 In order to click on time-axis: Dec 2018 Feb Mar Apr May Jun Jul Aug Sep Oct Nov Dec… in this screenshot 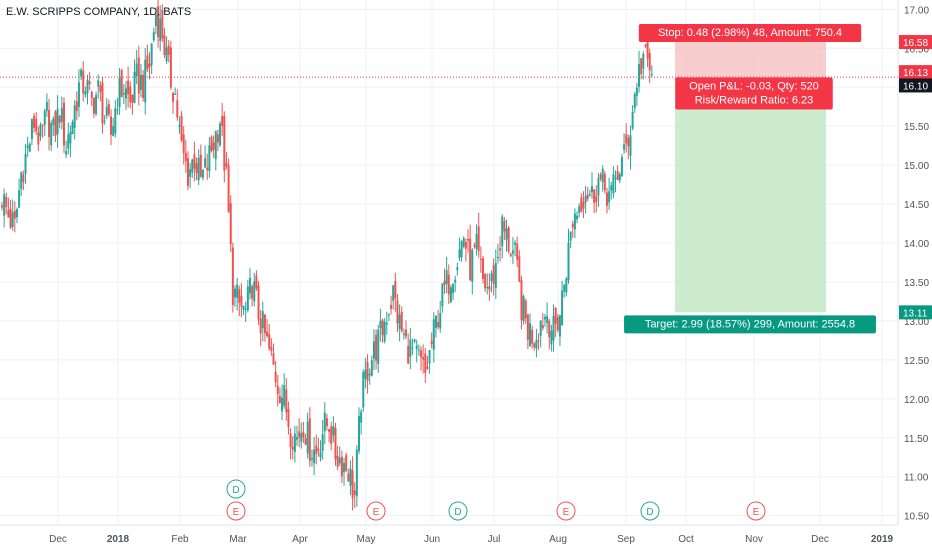, I will do `click(449, 534)`.